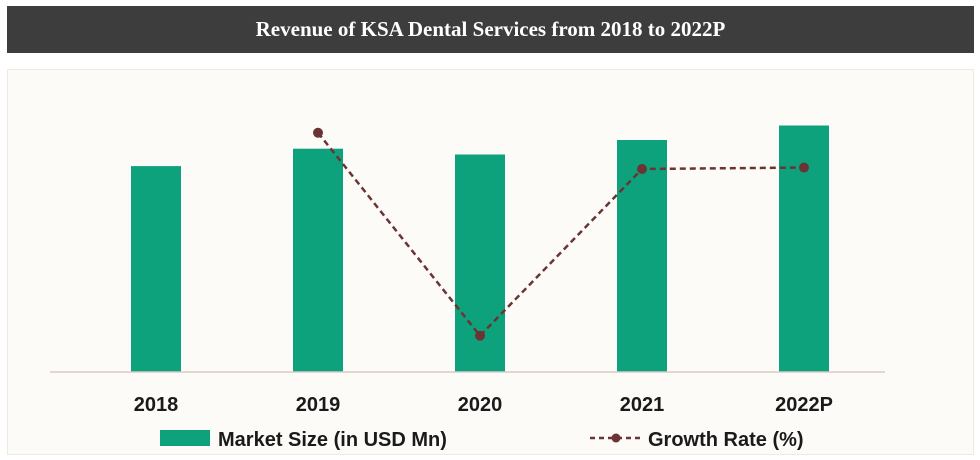 The width and height of the screenshot is (980, 460). What do you see at coordinates (804, 167) in the screenshot?
I see `growth-point-2022P` at bounding box center [804, 167].